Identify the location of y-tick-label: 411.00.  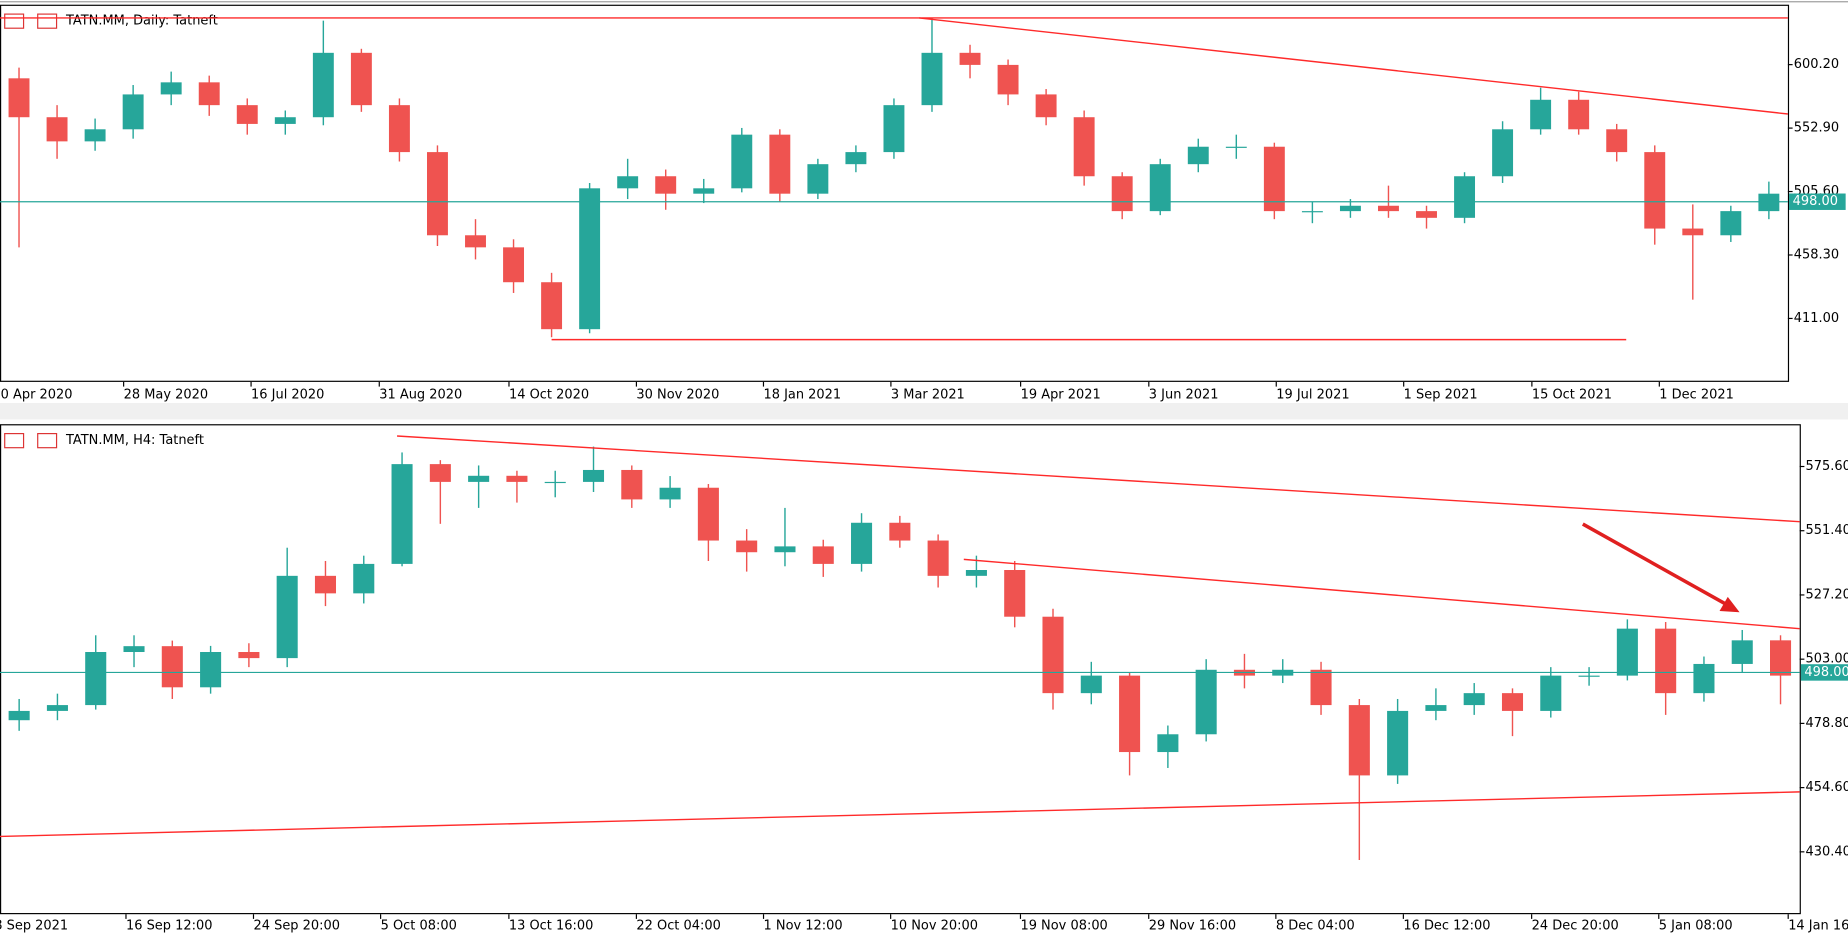
(1816, 318).